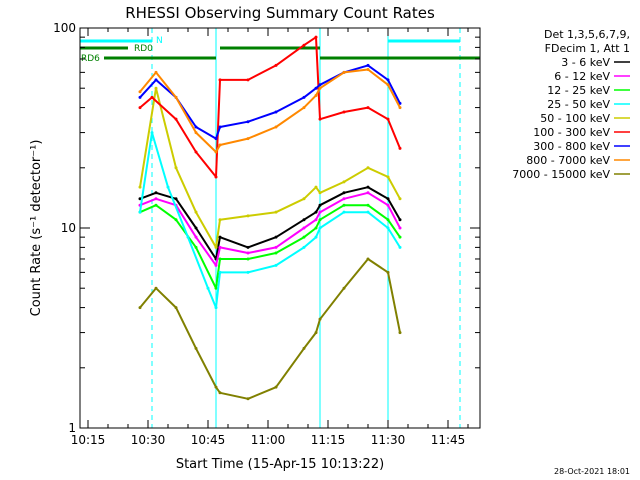 The width and height of the screenshot is (640, 480). Describe the element at coordinates (448, 440) in the screenshot. I see `x-tick-label-11:45: 11:45` at that location.